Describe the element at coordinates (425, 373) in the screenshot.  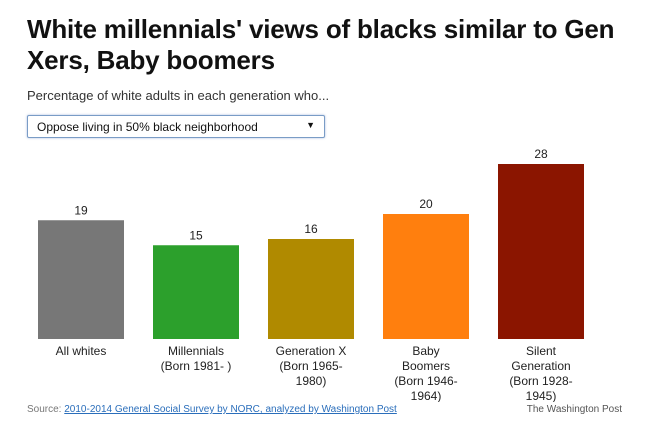
I see `category-label: Baby Boomers (Born 1946-1964)` at that location.